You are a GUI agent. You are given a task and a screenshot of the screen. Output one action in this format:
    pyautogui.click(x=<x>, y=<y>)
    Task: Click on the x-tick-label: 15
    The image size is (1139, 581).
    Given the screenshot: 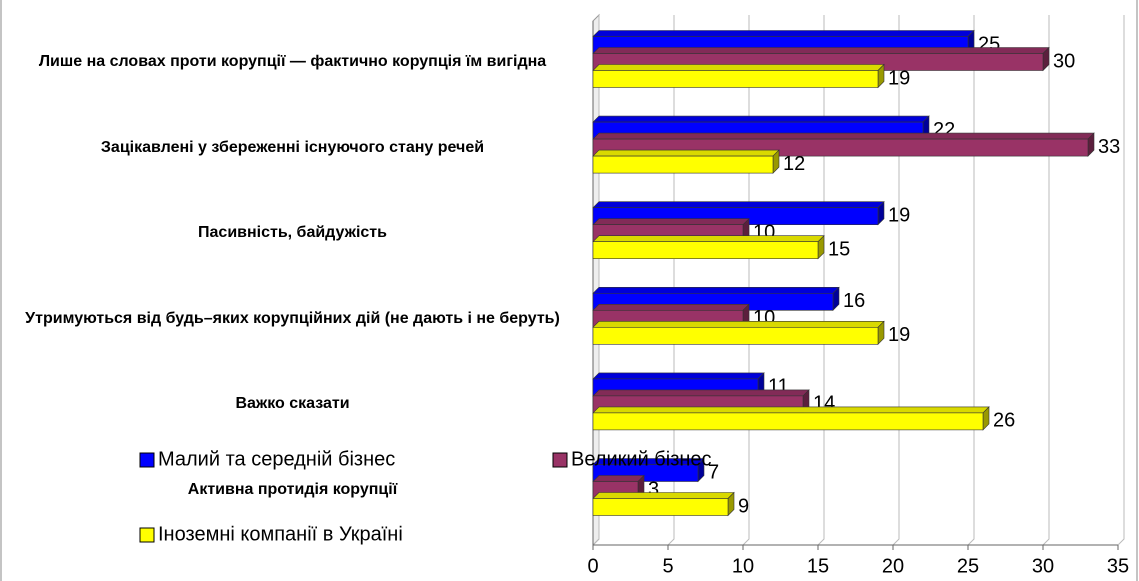 What is the action you would take?
    pyautogui.click(x=818, y=566)
    